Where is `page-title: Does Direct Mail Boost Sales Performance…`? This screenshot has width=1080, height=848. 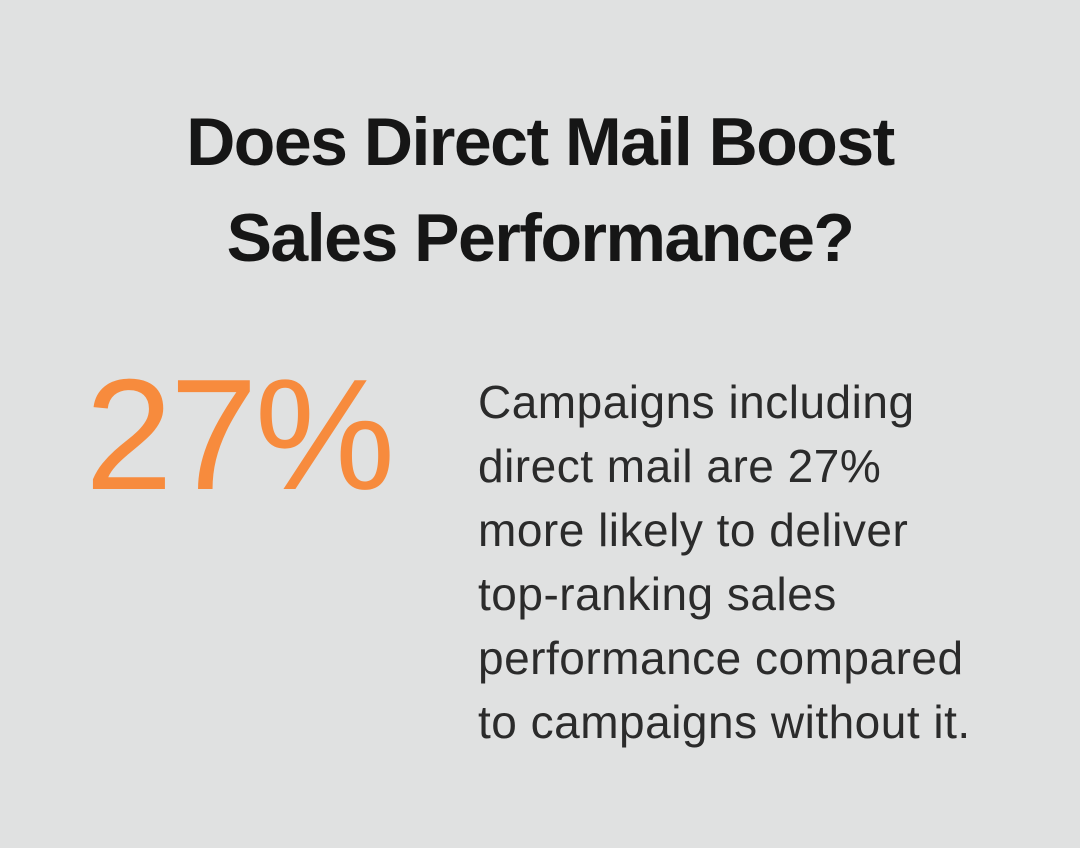 page-title: Does Direct Mail Boost Sales Performance… is located at coordinates (540, 190).